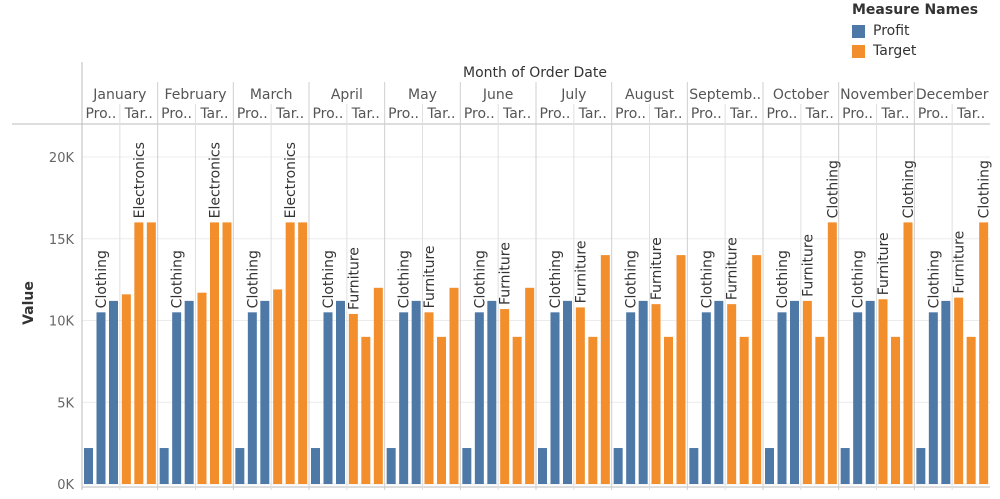  Describe the element at coordinates (891, 31) in the screenshot. I see `legend-label-profit: Profit` at that location.